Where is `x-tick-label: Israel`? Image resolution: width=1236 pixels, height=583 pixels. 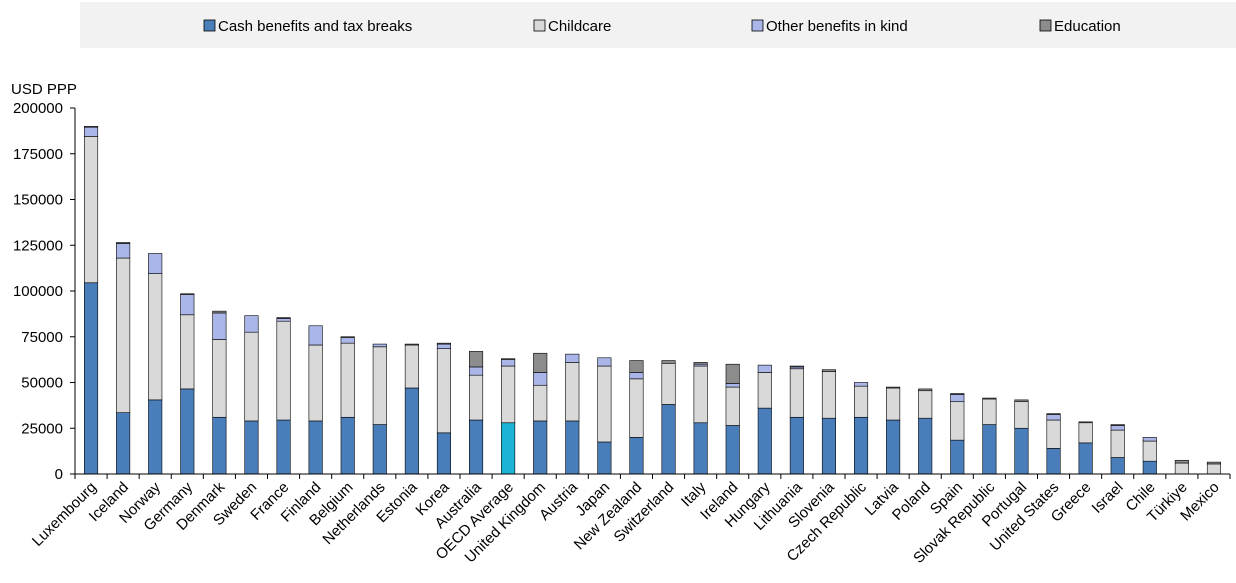
x-tick-label: Israel is located at coordinates (1108, 498).